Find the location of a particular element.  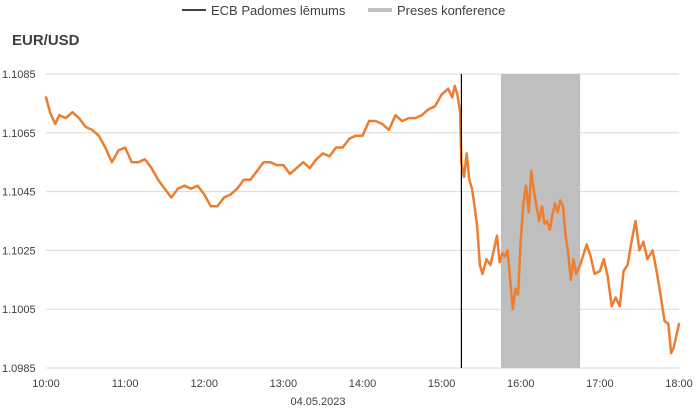

legend-label-press-conference: Preses konference is located at coordinates (451, 10).